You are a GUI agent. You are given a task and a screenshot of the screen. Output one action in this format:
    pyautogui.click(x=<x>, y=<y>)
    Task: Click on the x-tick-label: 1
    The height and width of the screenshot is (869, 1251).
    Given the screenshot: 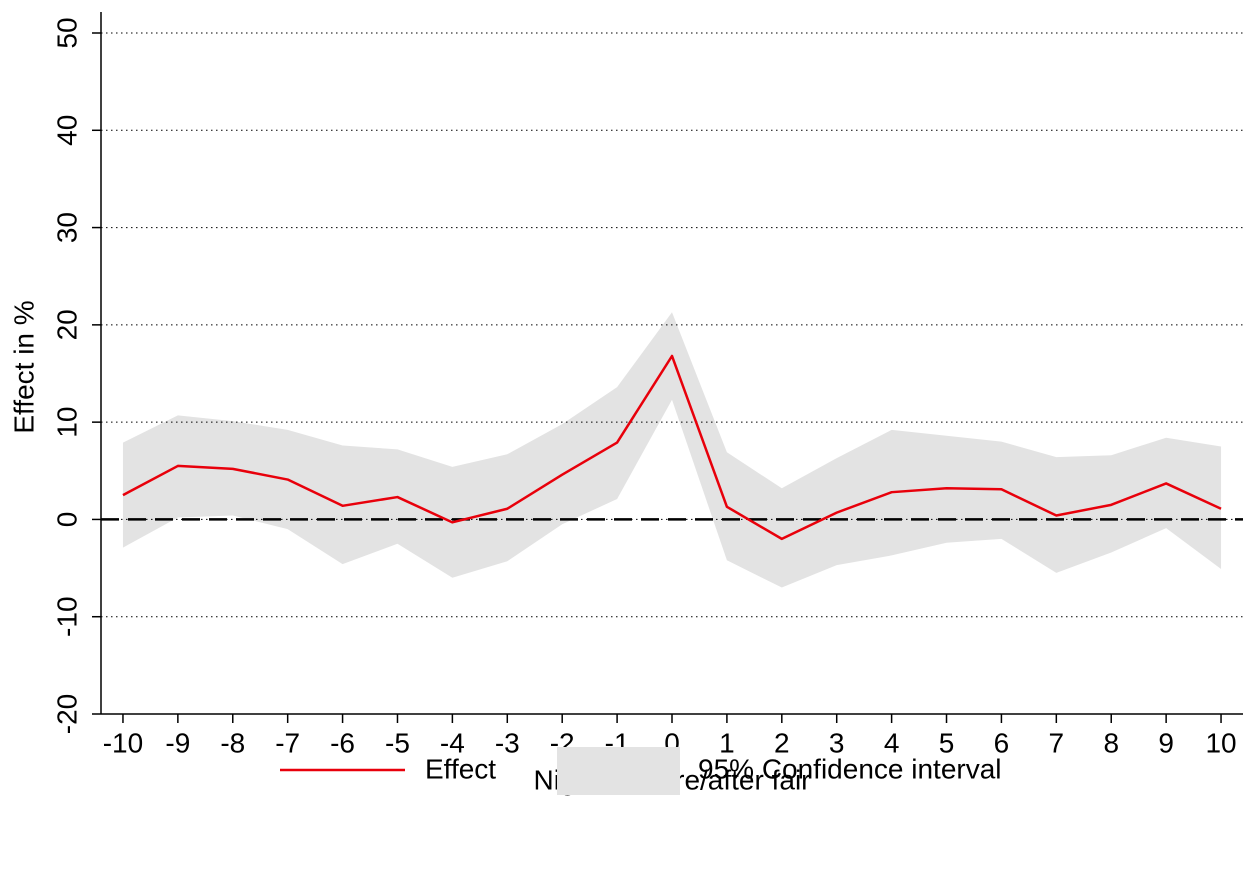 What is the action you would take?
    pyautogui.click(x=727, y=742)
    